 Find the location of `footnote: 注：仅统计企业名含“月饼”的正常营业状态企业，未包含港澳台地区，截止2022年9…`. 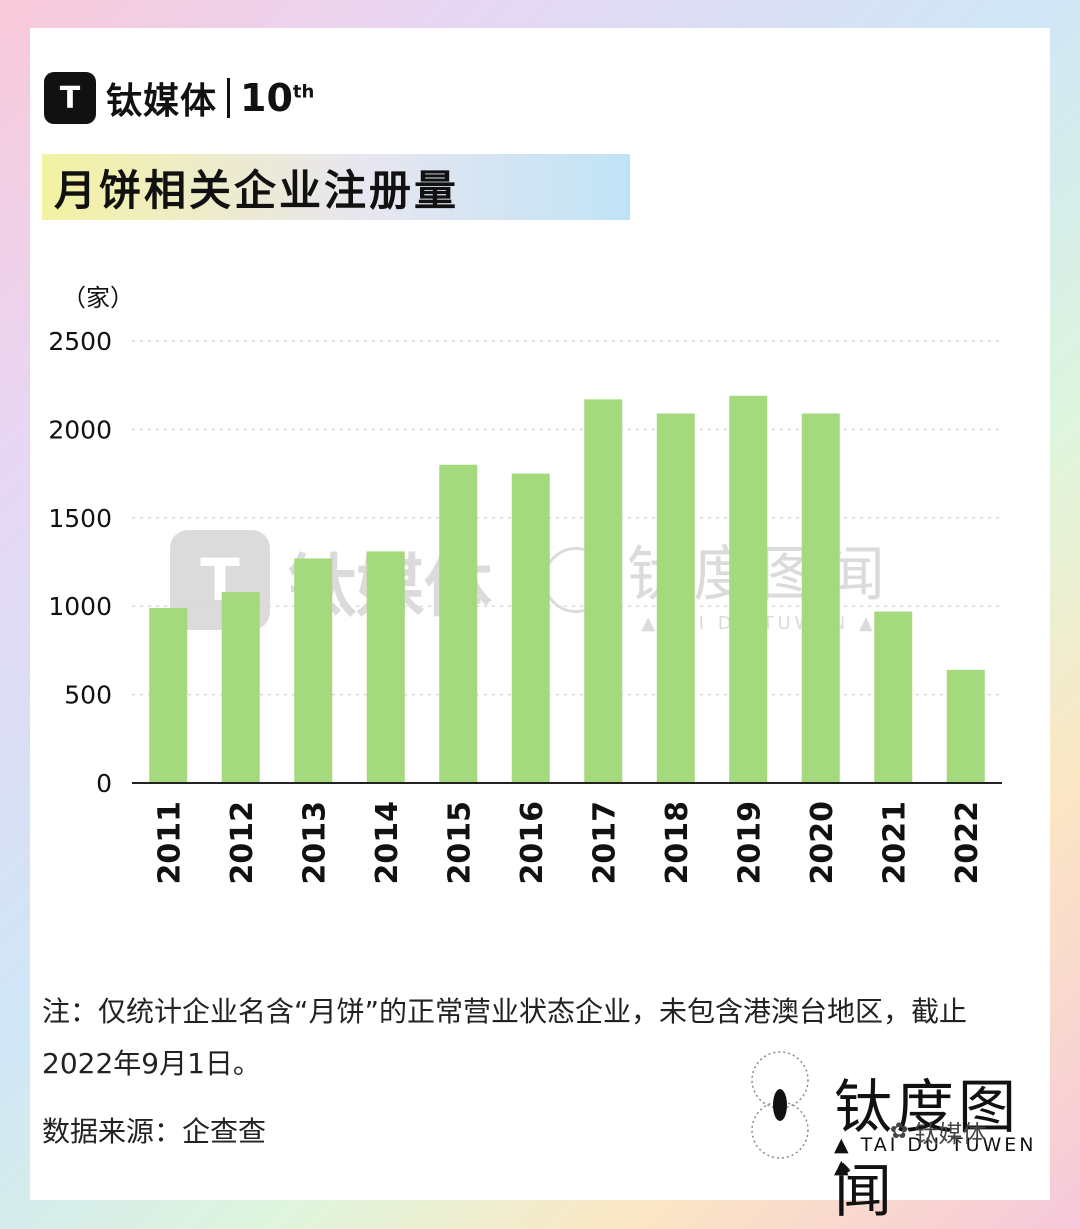

footnote: 注：仅统计企业名含“月饼”的正常营业状态企业，未包含港澳台地区，截止2022年9… is located at coordinates (505, 1037).